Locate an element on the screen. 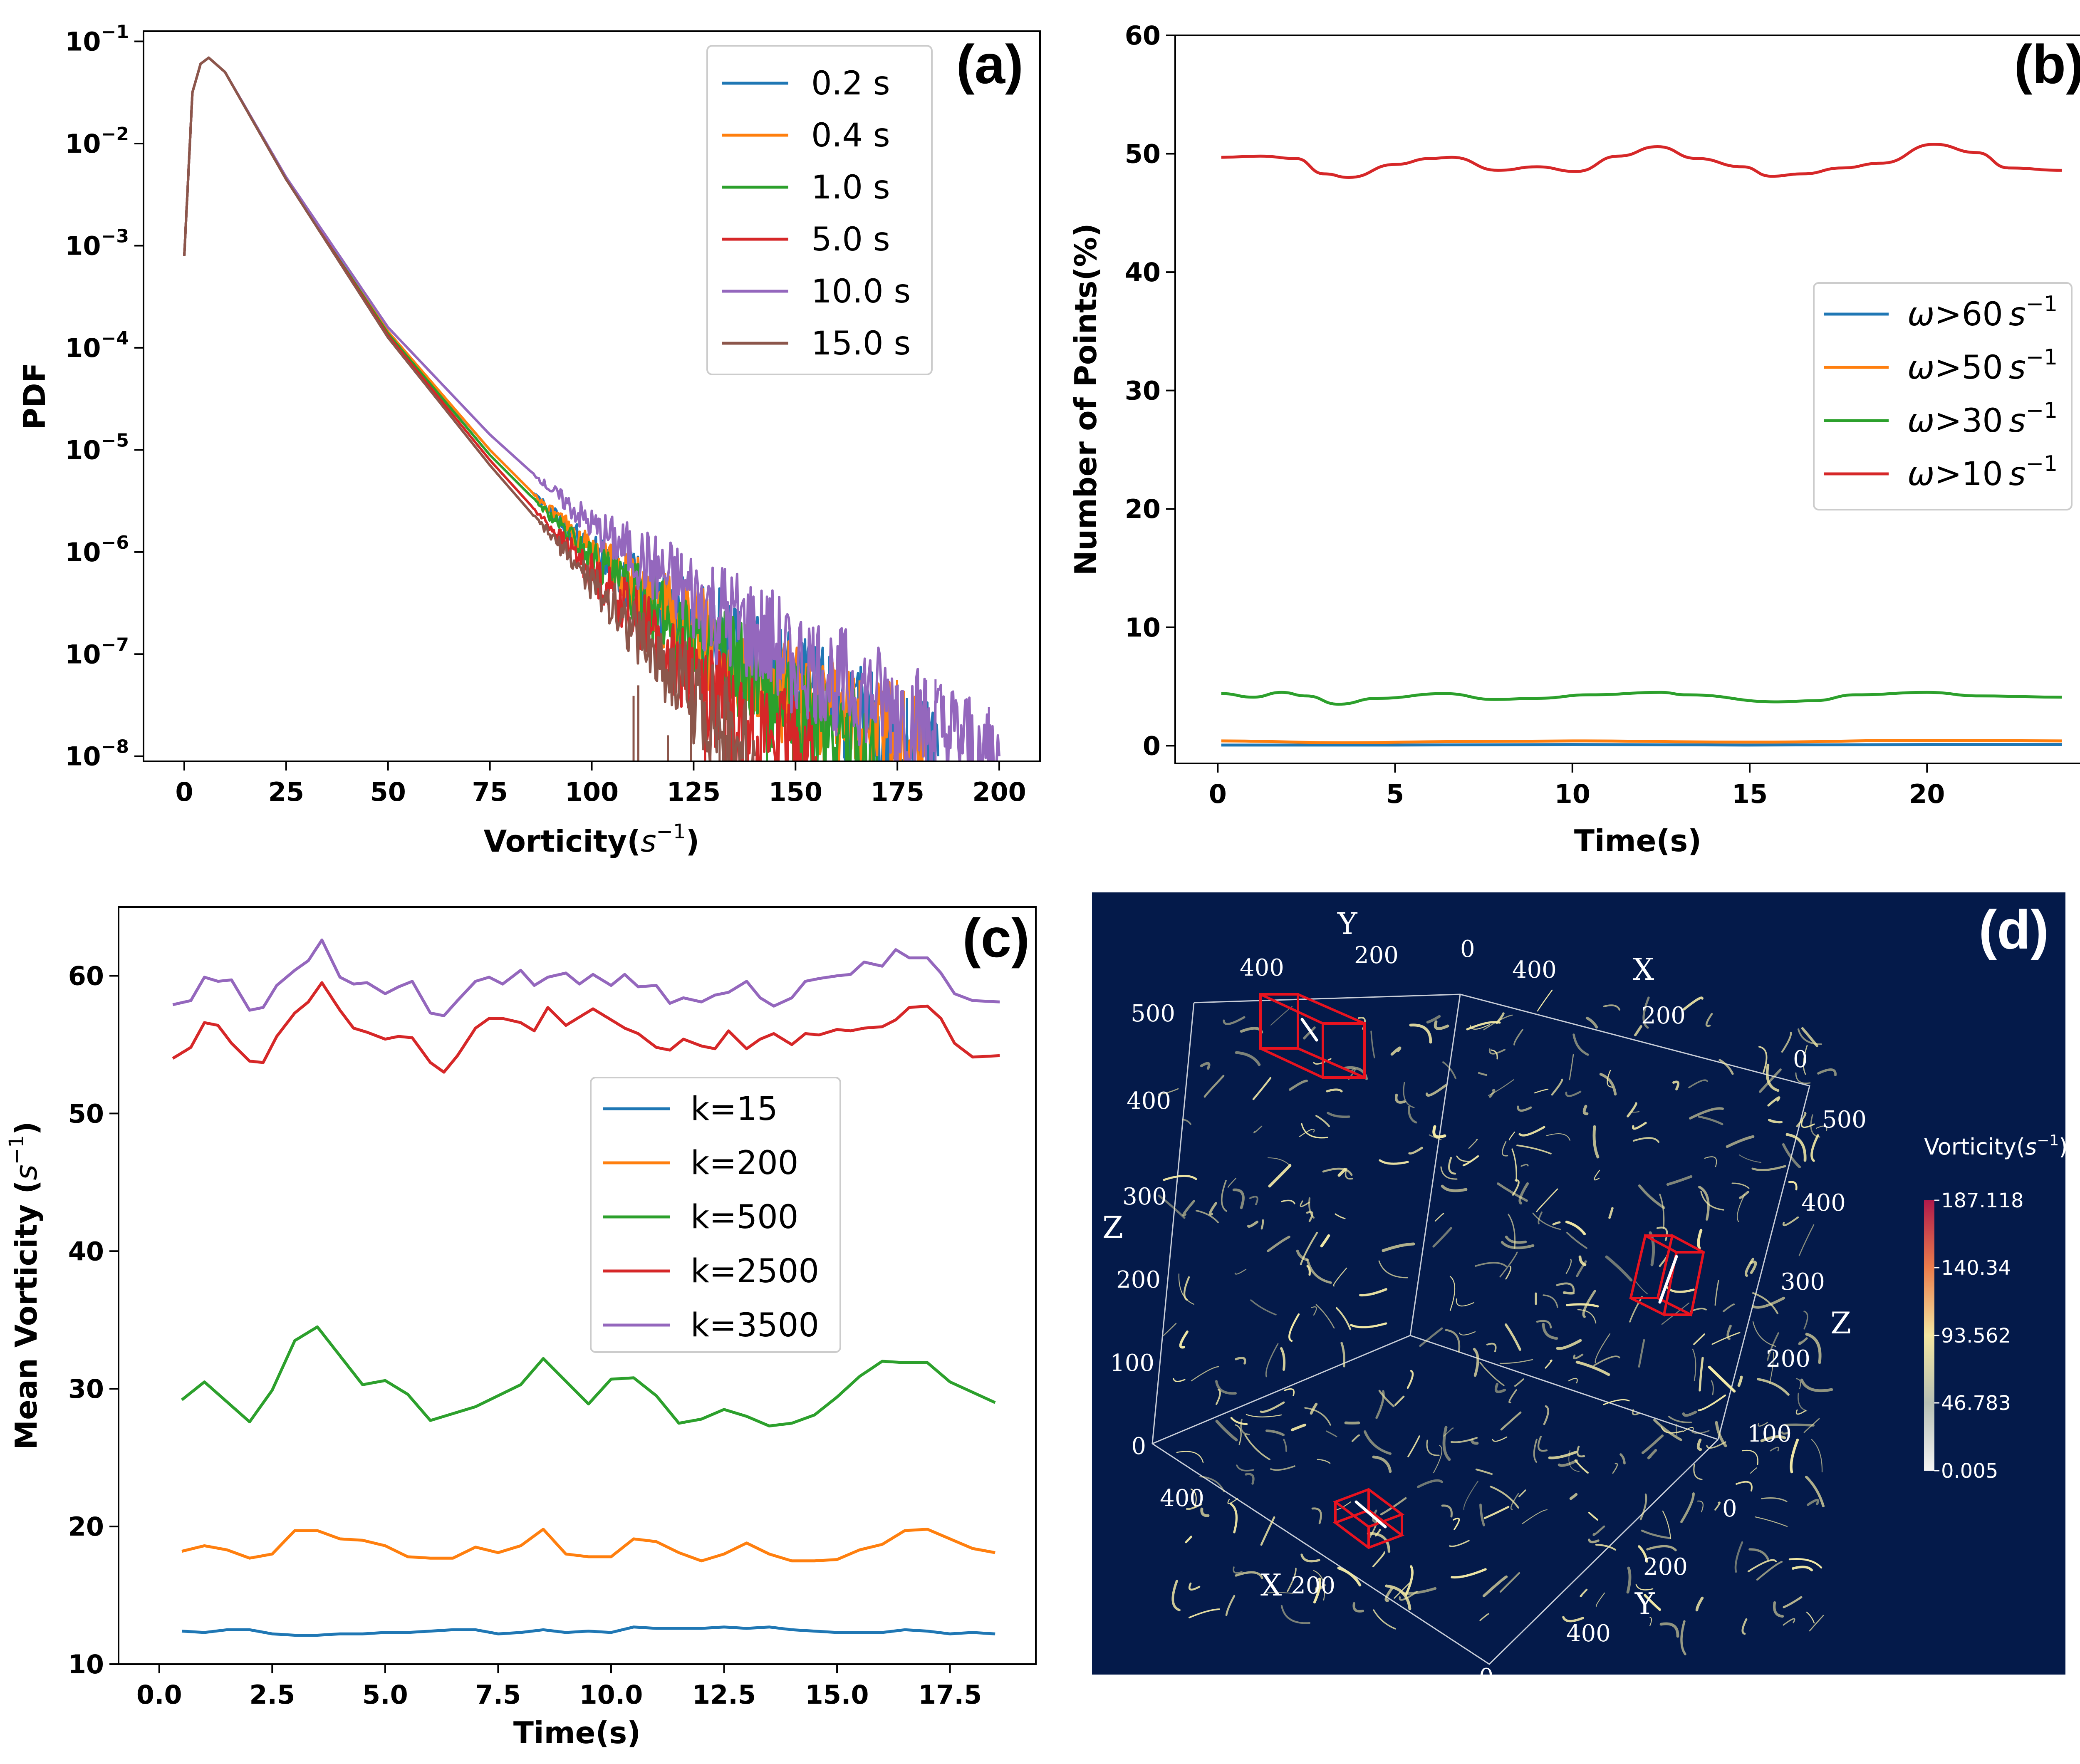 This screenshot has width=2080, height=1764. legend-label: 5.0 s is located at coordinates (850, 240).